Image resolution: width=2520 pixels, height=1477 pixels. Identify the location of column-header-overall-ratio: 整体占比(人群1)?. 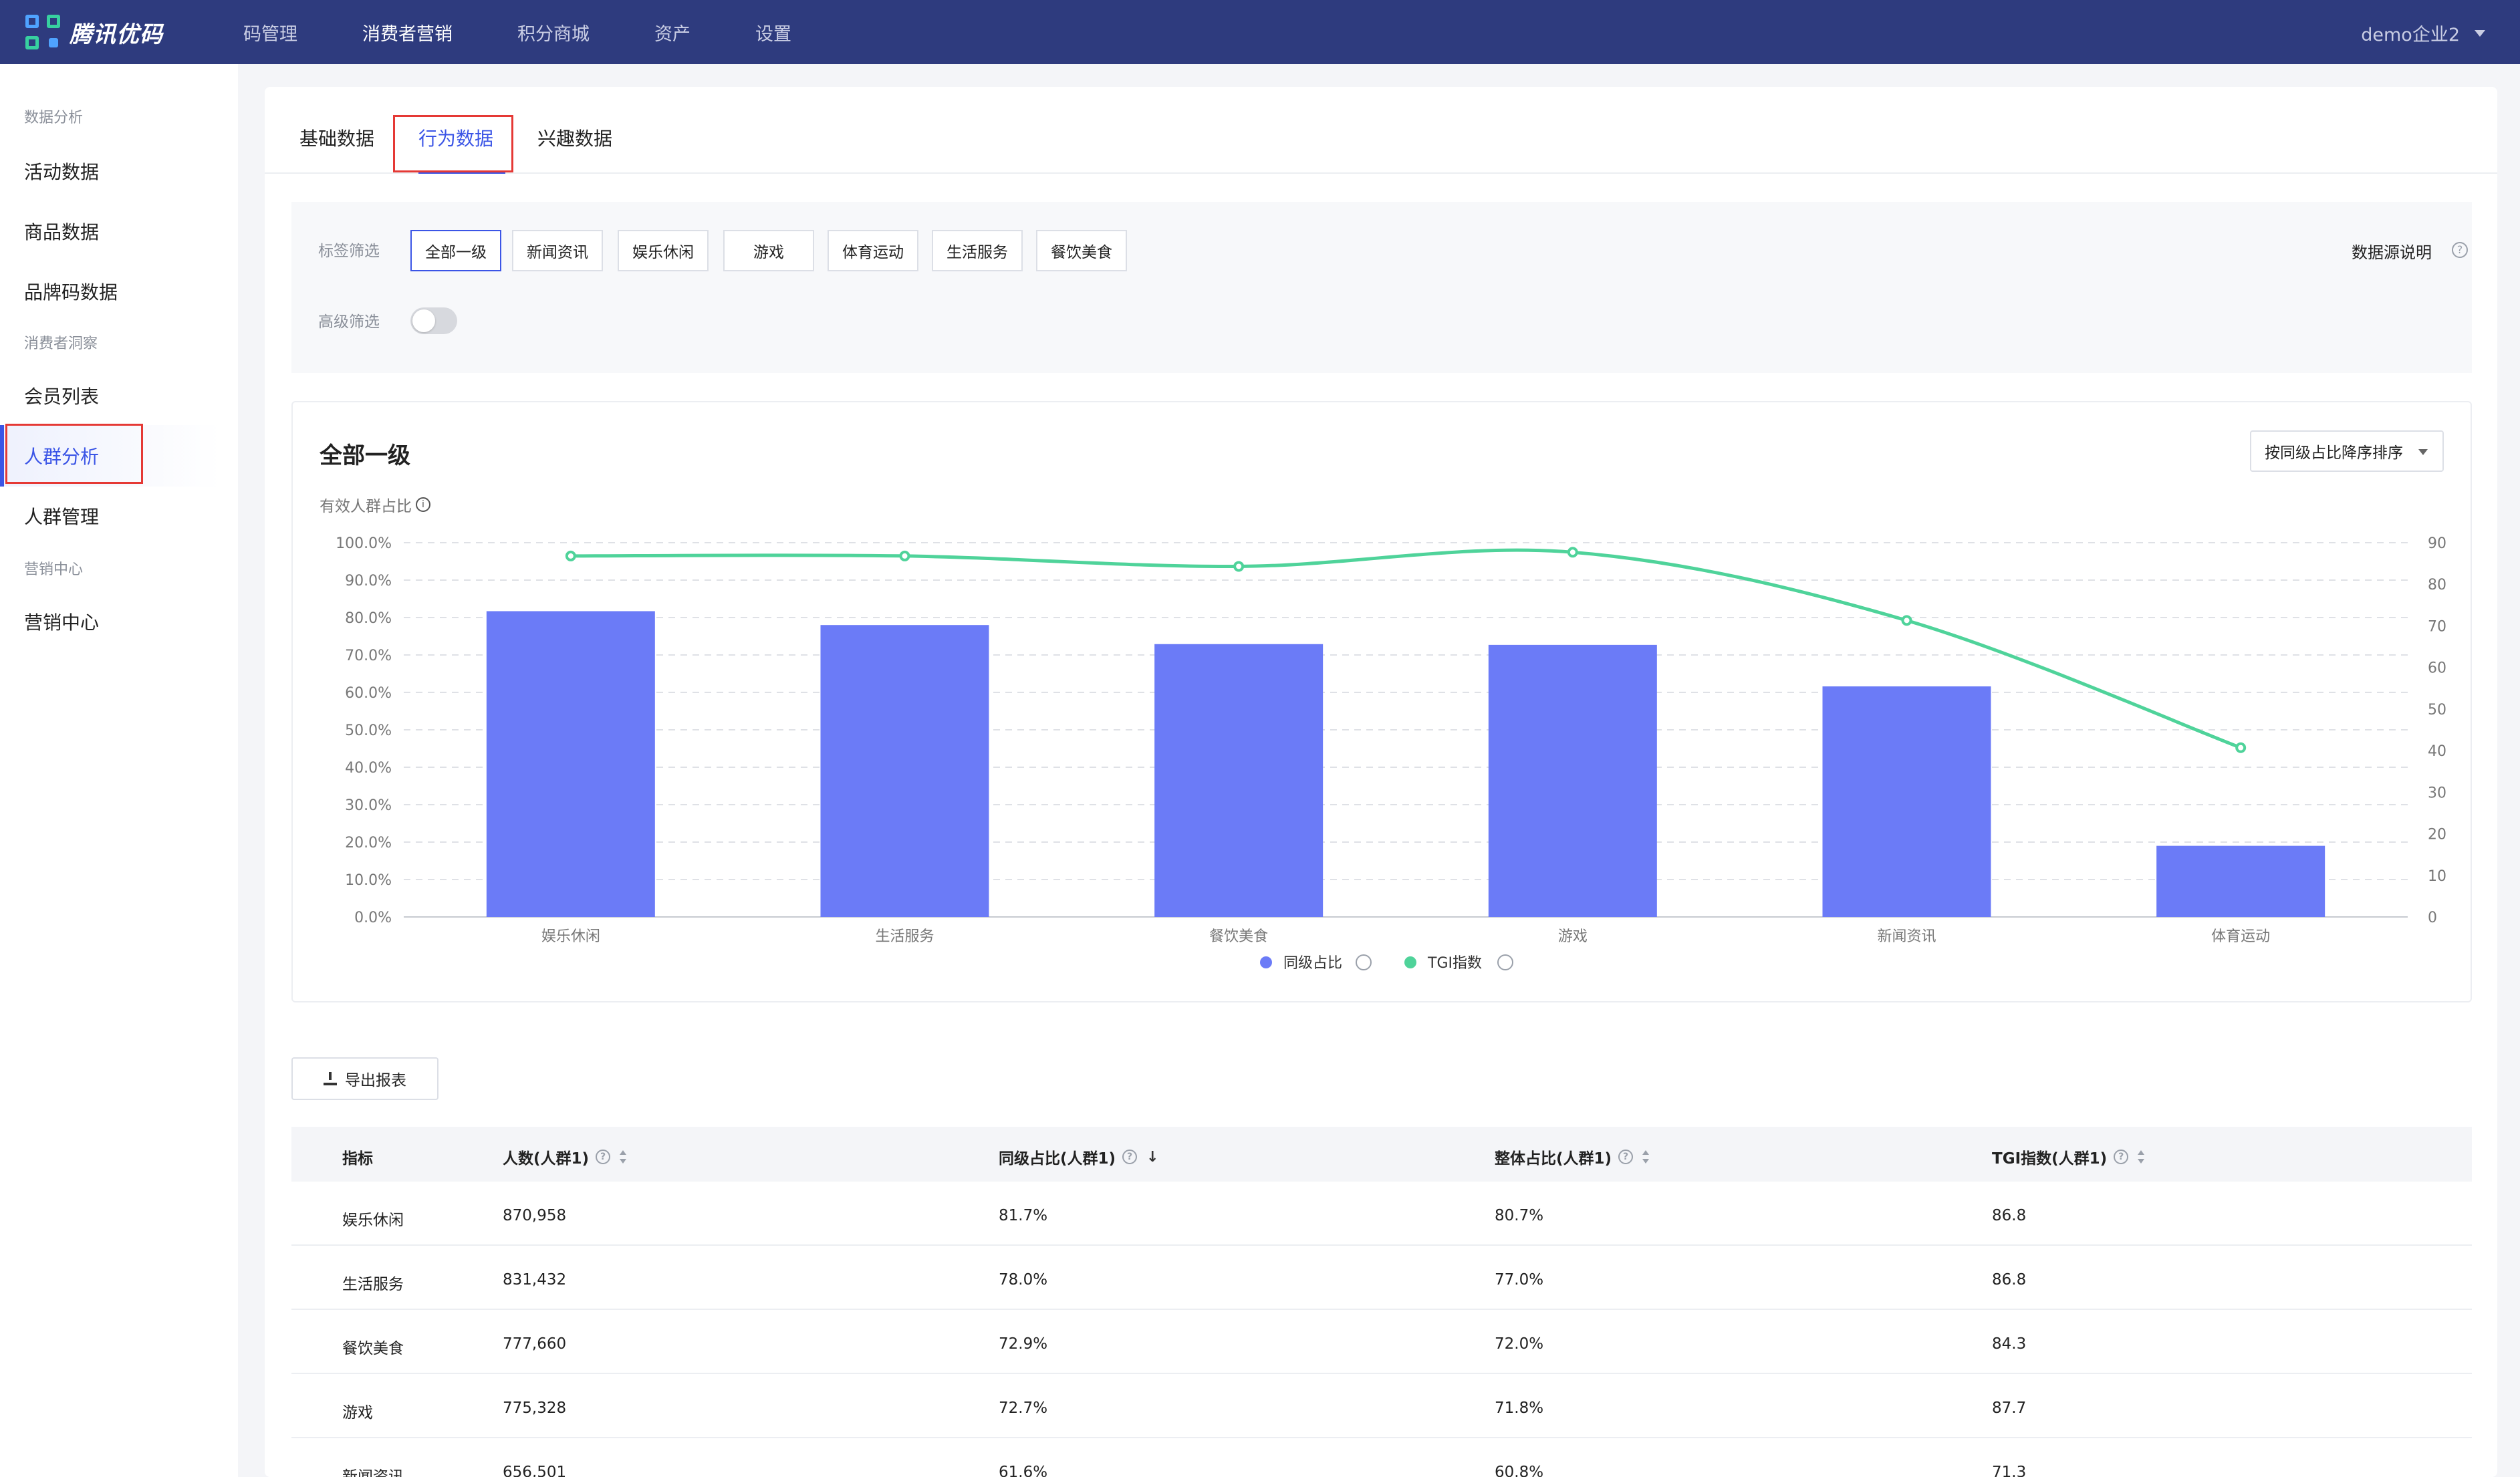
(1572, 1157).